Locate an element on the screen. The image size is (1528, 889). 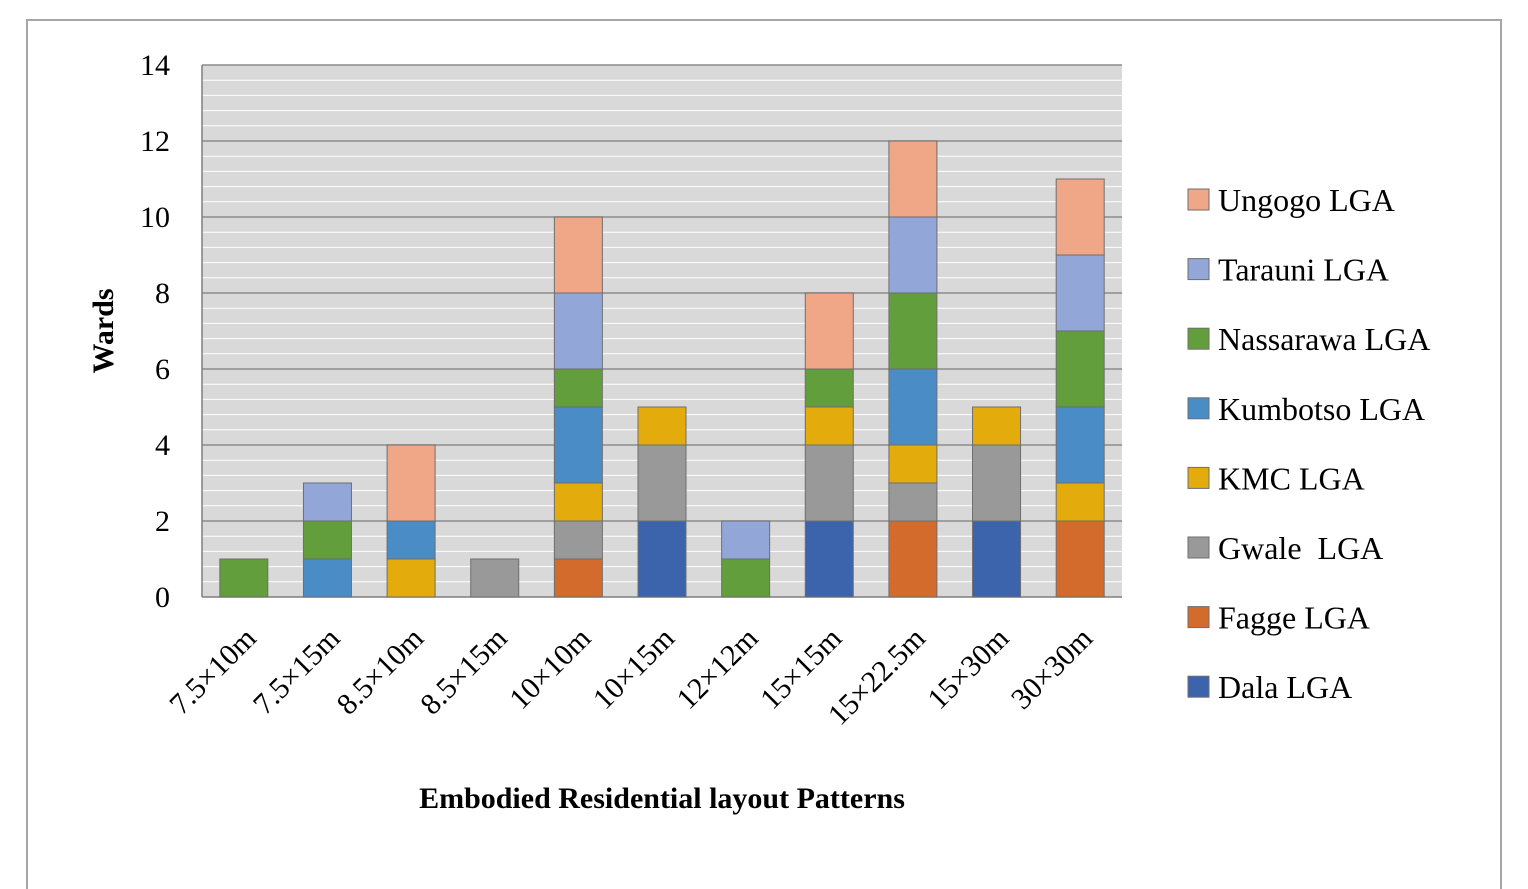
y-tick-label: 12 is located at coordinates (155, 141).